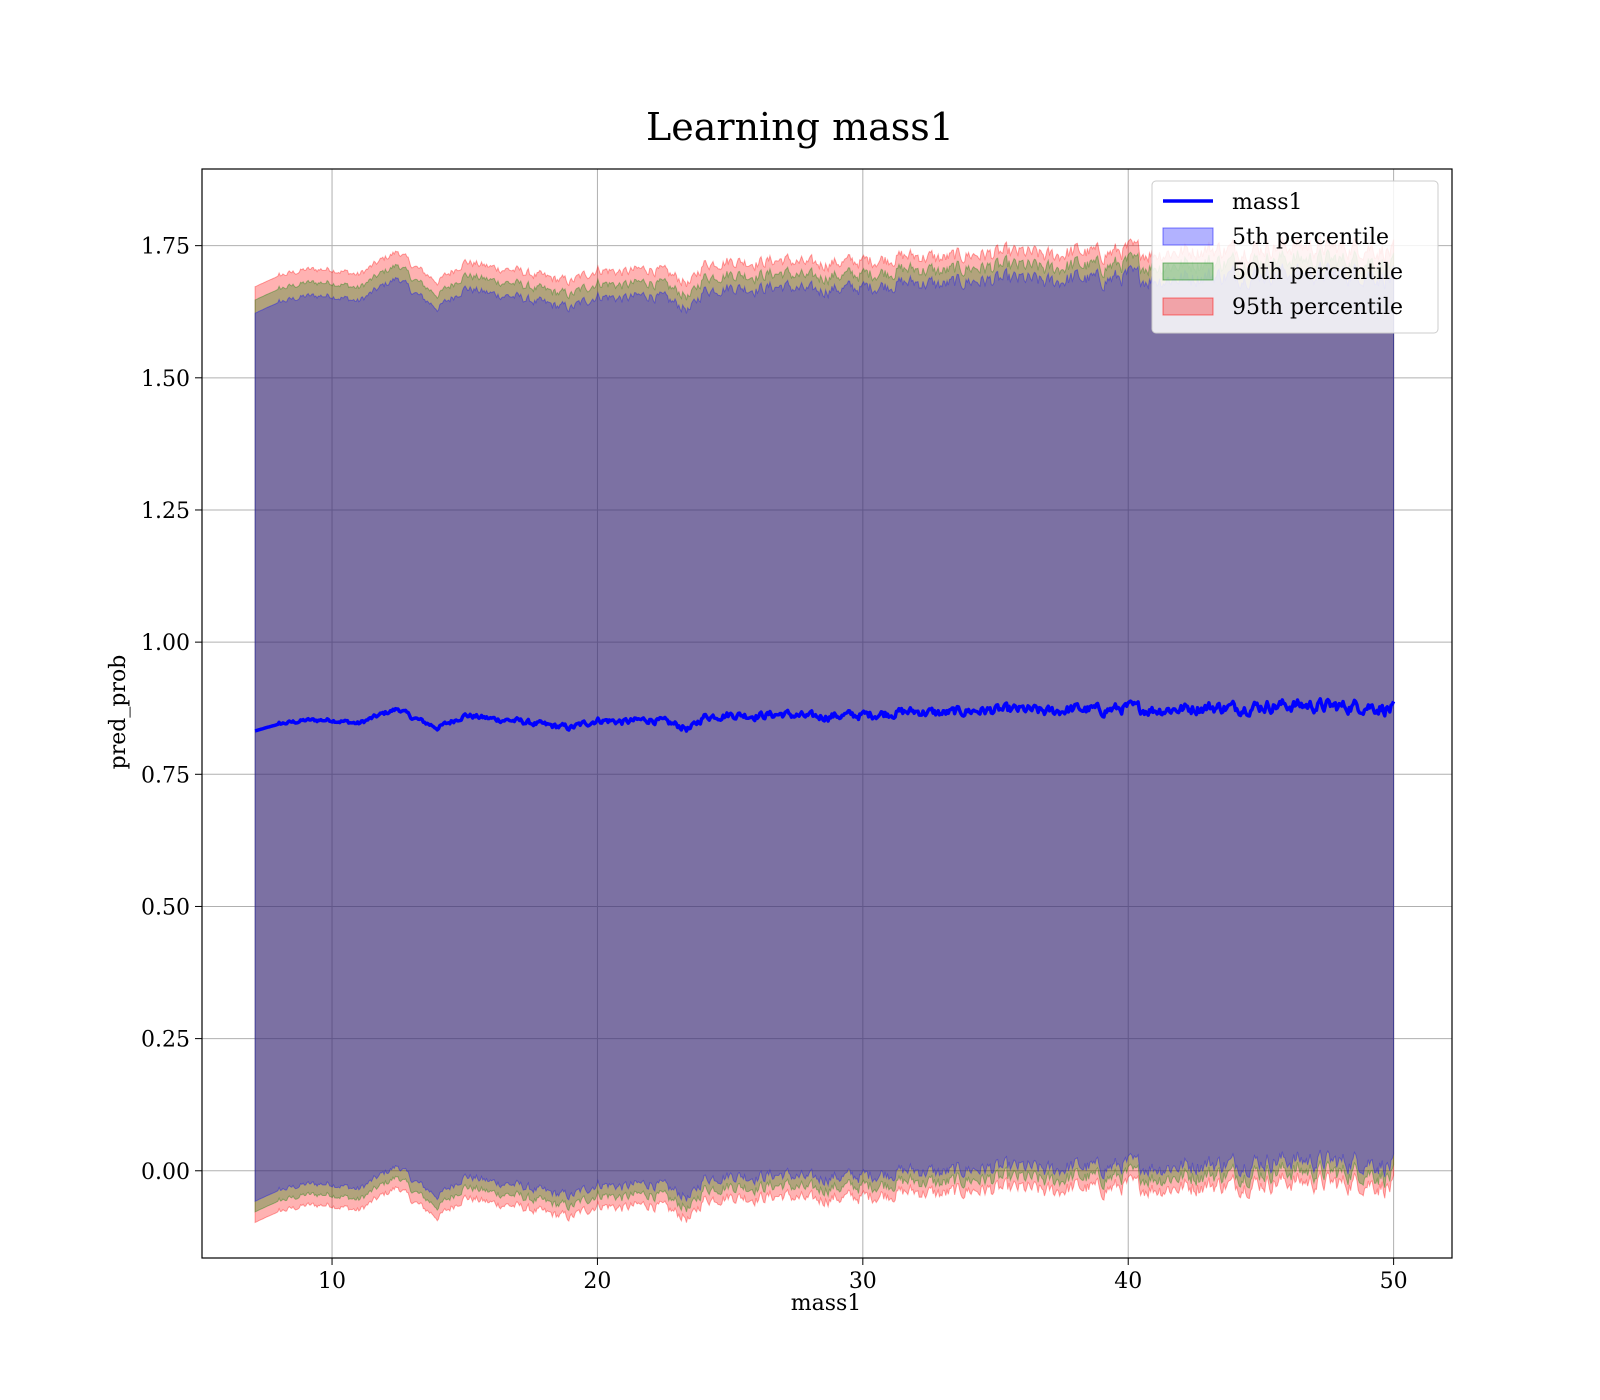 The height and width of the screenshot is (1400, 1600). What do you see at coordinates (165, 379) in the screenshot?
I see `y-tick-label: 1.50` at bounding box center [165, 379].